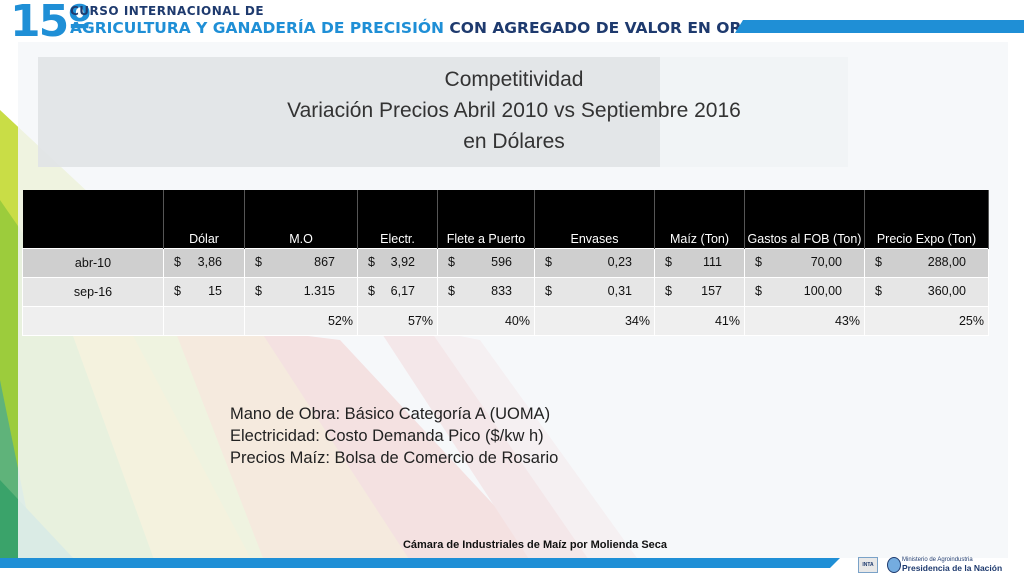  I want to click on cell-value: 157, so click(711, 291).